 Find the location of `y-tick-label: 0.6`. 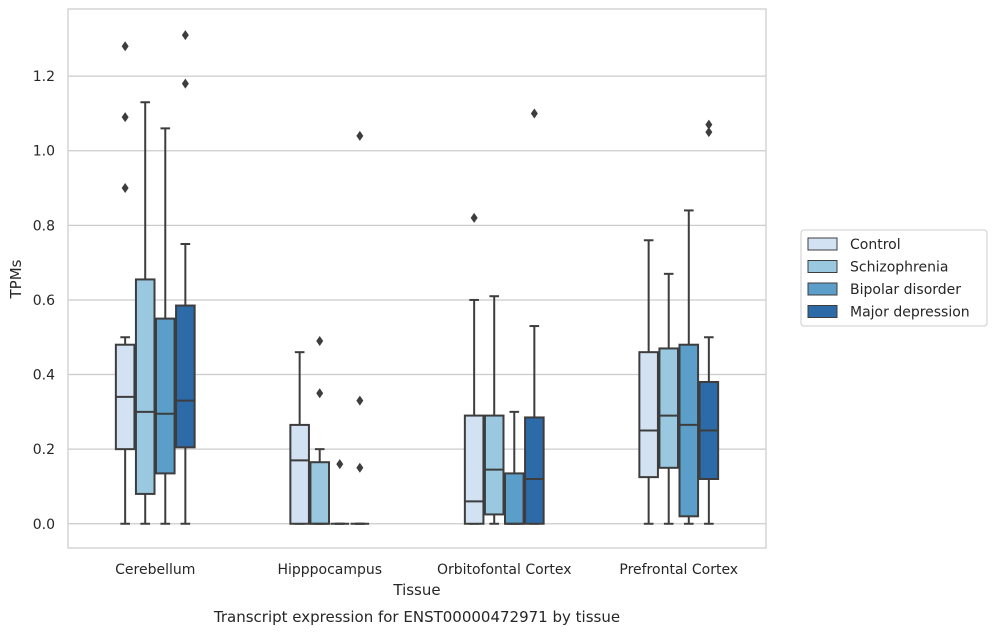

y-tick-label: 0.6 is located at coordinates (44, 301).